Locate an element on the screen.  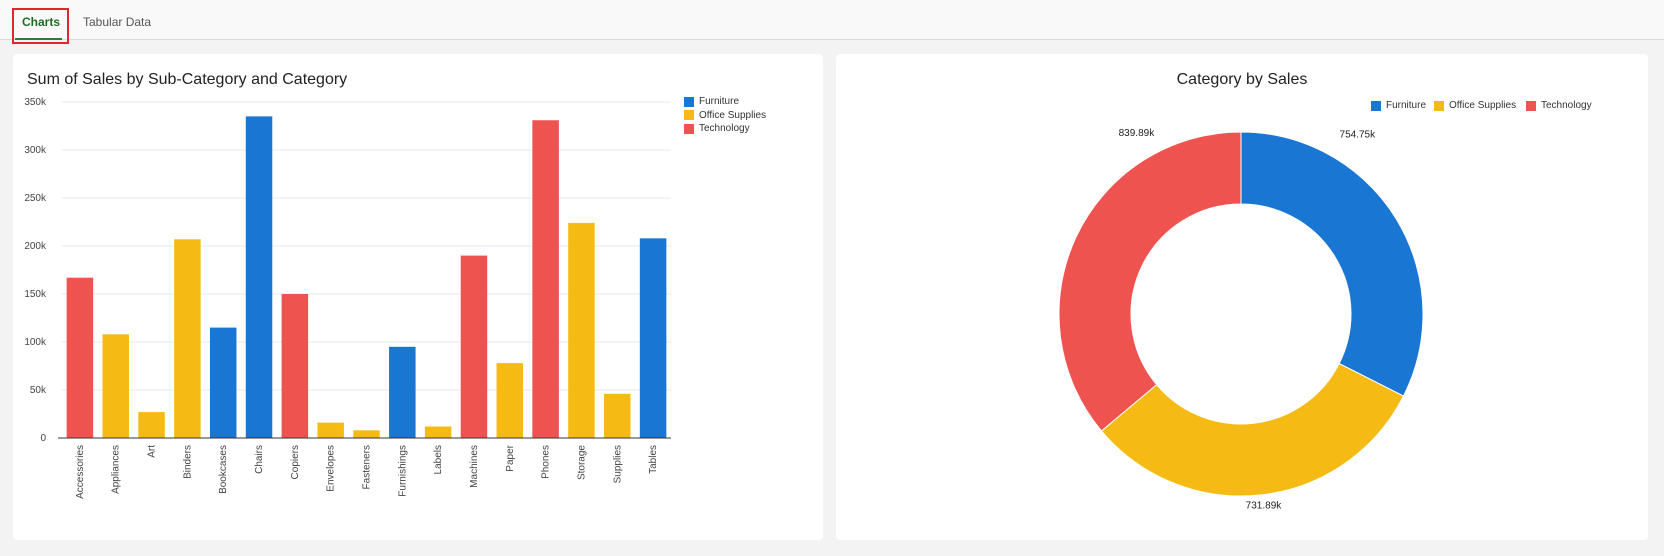
x-tick-label: Furnishings is located at coordinates (402, 471).